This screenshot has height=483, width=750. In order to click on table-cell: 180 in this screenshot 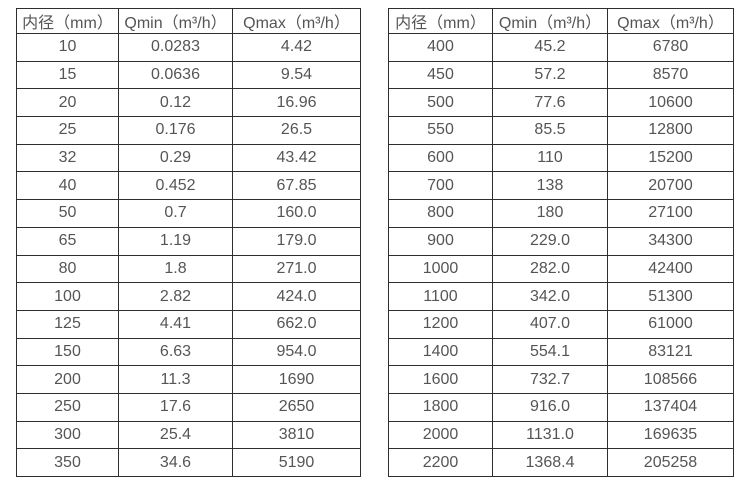, I will do `click(550, 213)`.